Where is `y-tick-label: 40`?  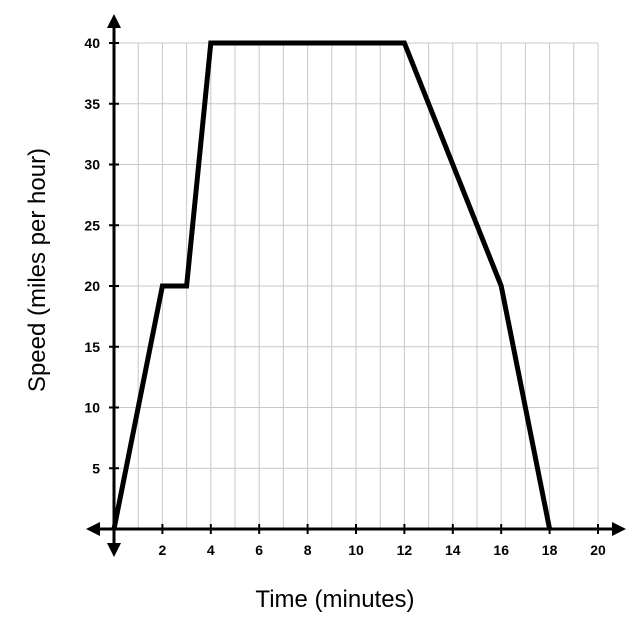
y-tick-label: 40 is located at coordinates (92, 43).